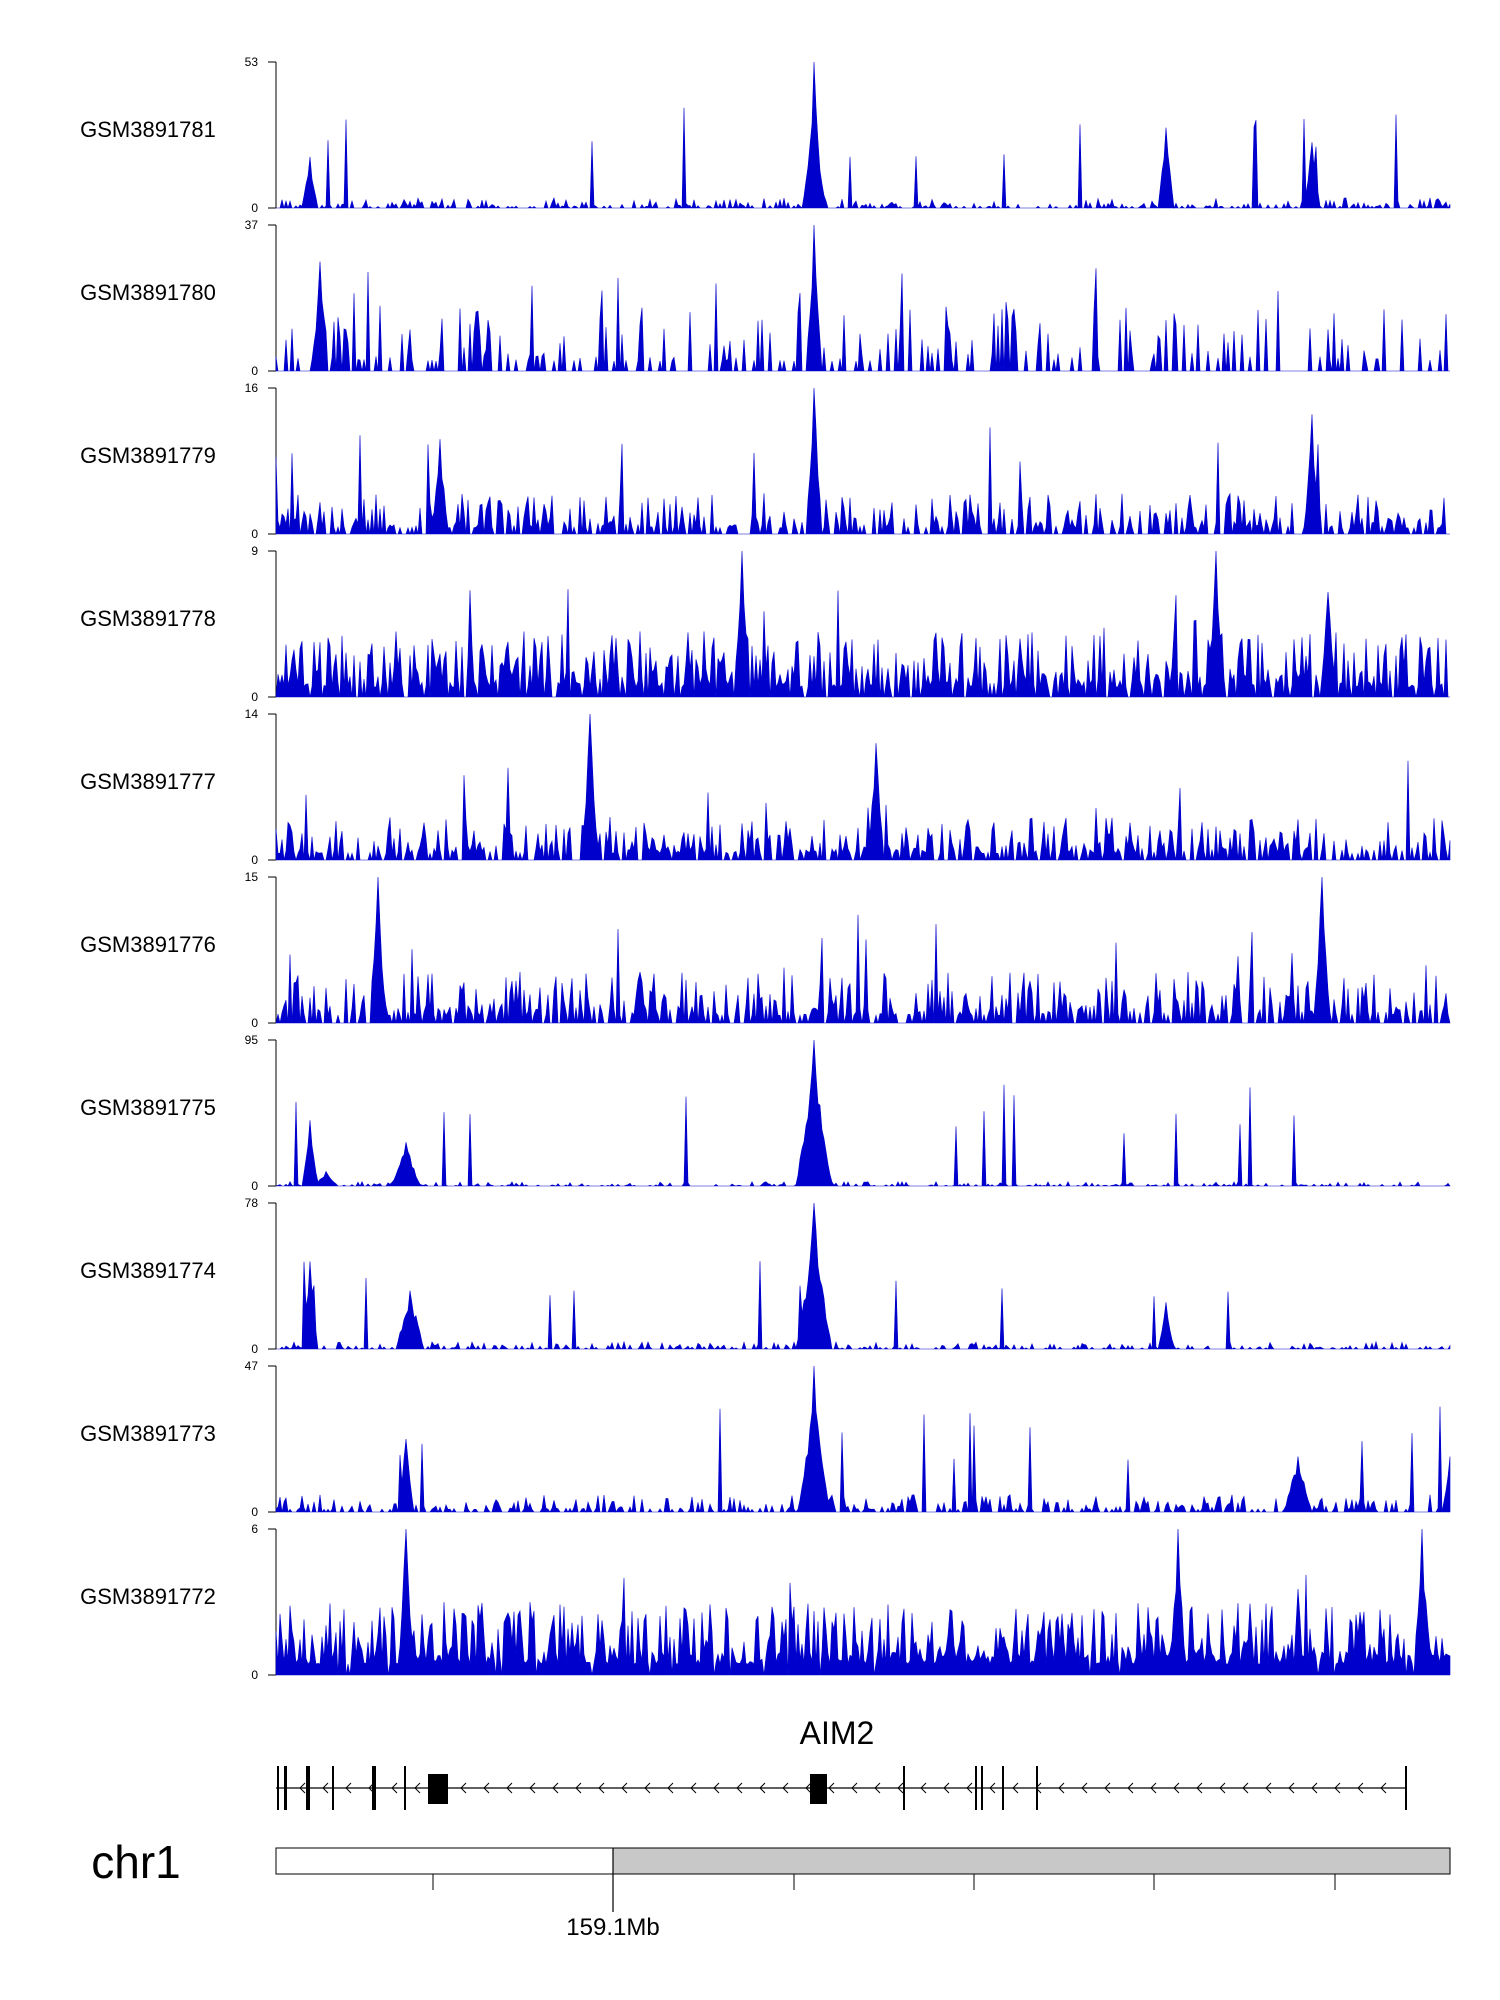  Describe the element at coordinates (148, 292) in the screenshot. I see `track-label: GSM3891780` at that location.